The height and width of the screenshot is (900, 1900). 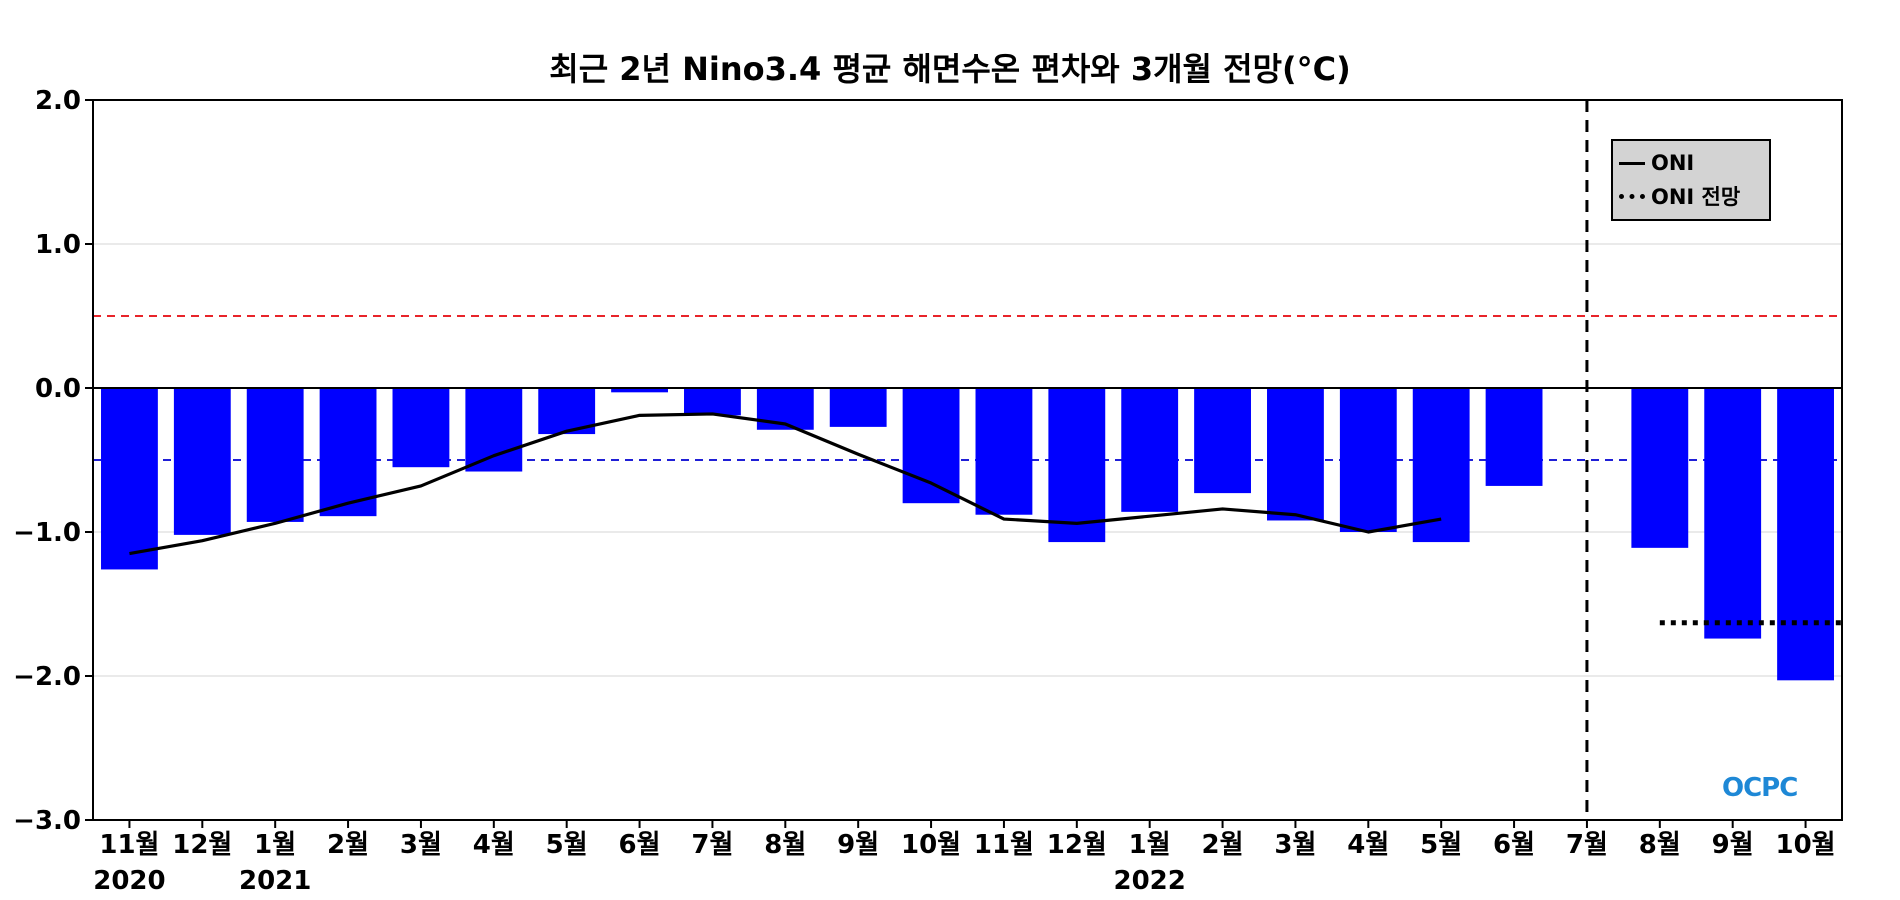 I want to click on legend-item-oni: ONI, so click(x=1656, y=163).